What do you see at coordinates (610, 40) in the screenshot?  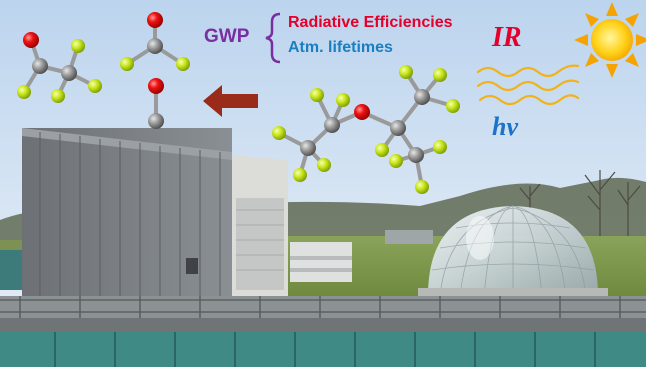 I see `sun-icon` at bounding box center [610, 40].